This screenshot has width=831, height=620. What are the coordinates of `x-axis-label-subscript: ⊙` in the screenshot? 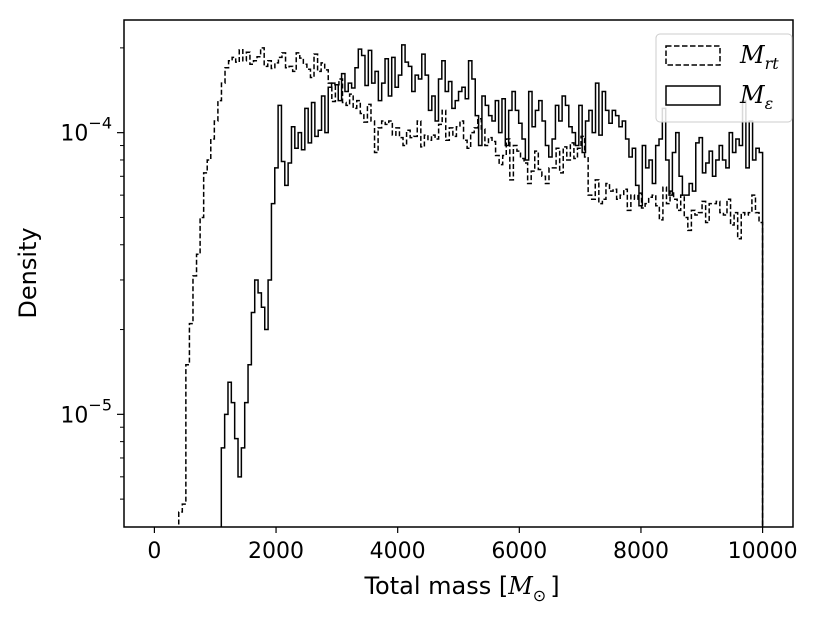 It's located at (539, 595).